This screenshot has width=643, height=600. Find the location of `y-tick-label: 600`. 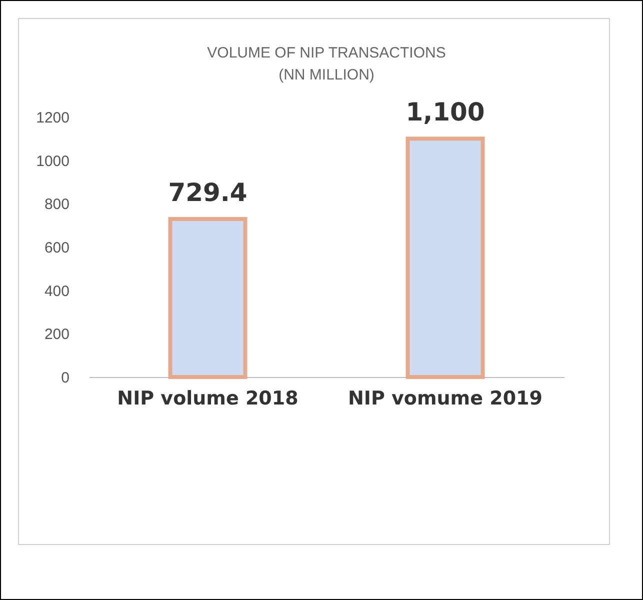

y-tick-label: 600 is located at coordinates (57, 248).